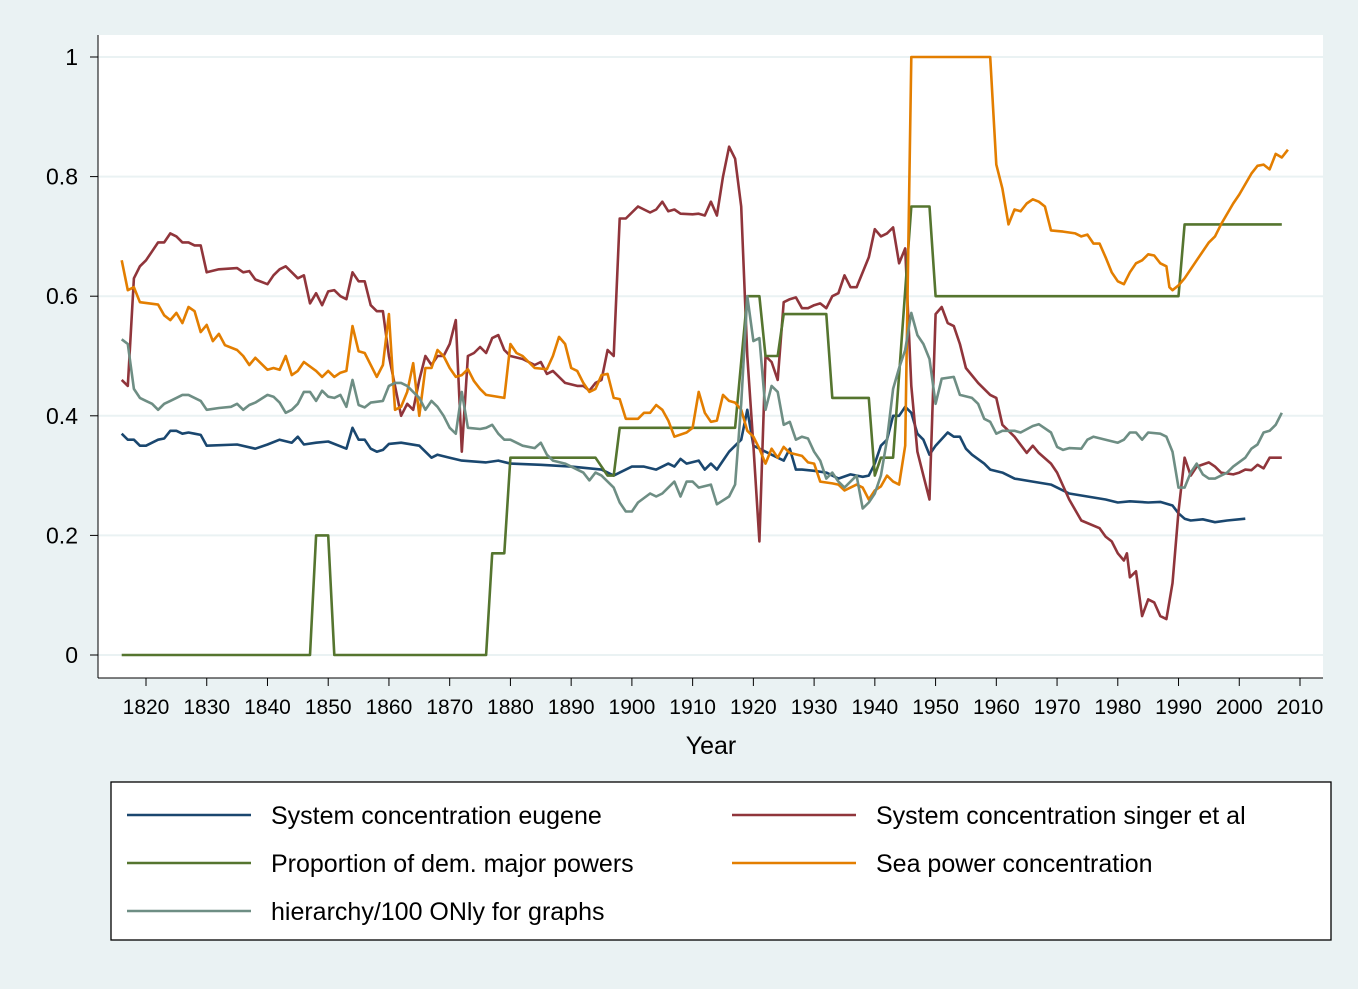 This screenshot has height=989, width=1358. Describe the element at coordinates (267, 707) in the screenshot. I see `x-tick-label: 1840` at that location.